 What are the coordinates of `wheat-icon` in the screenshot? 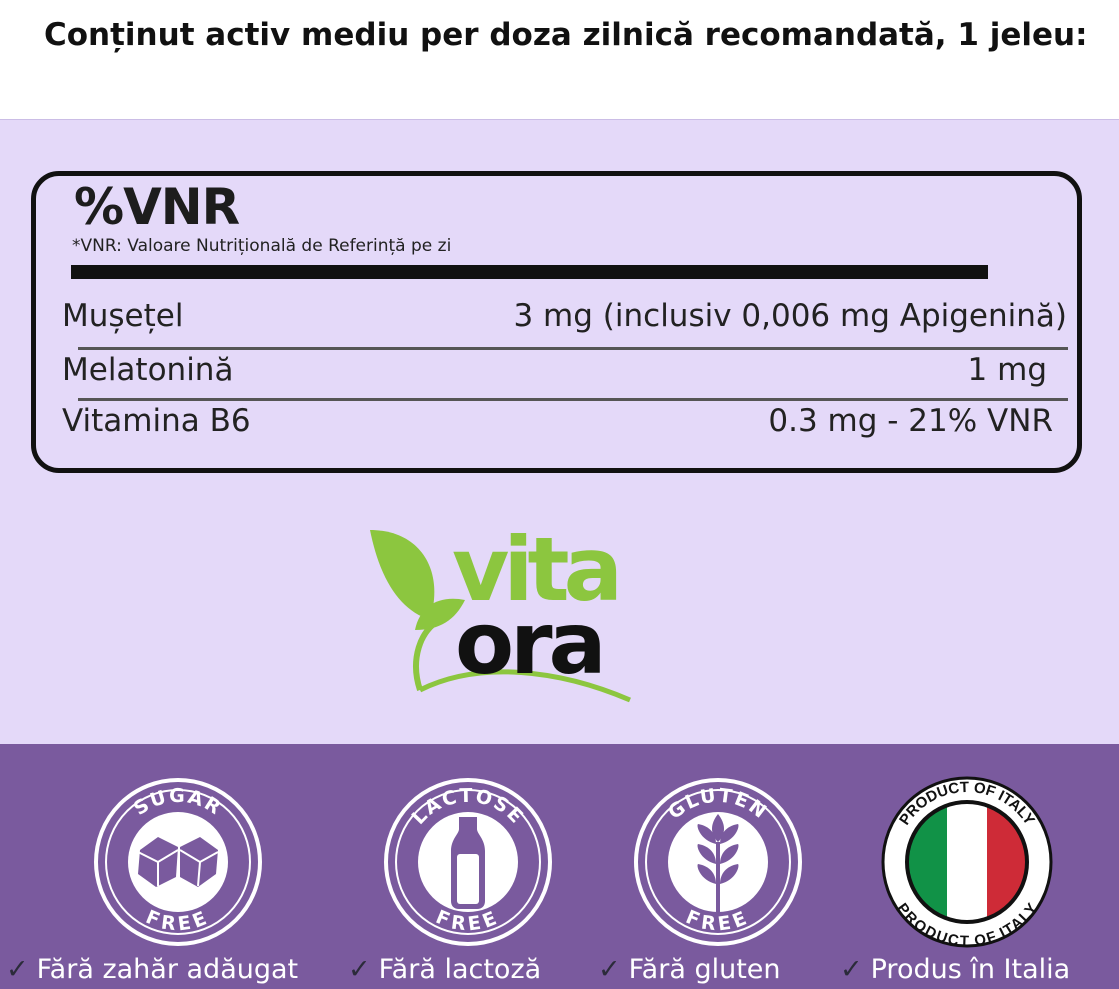 It's located at (718, 863).